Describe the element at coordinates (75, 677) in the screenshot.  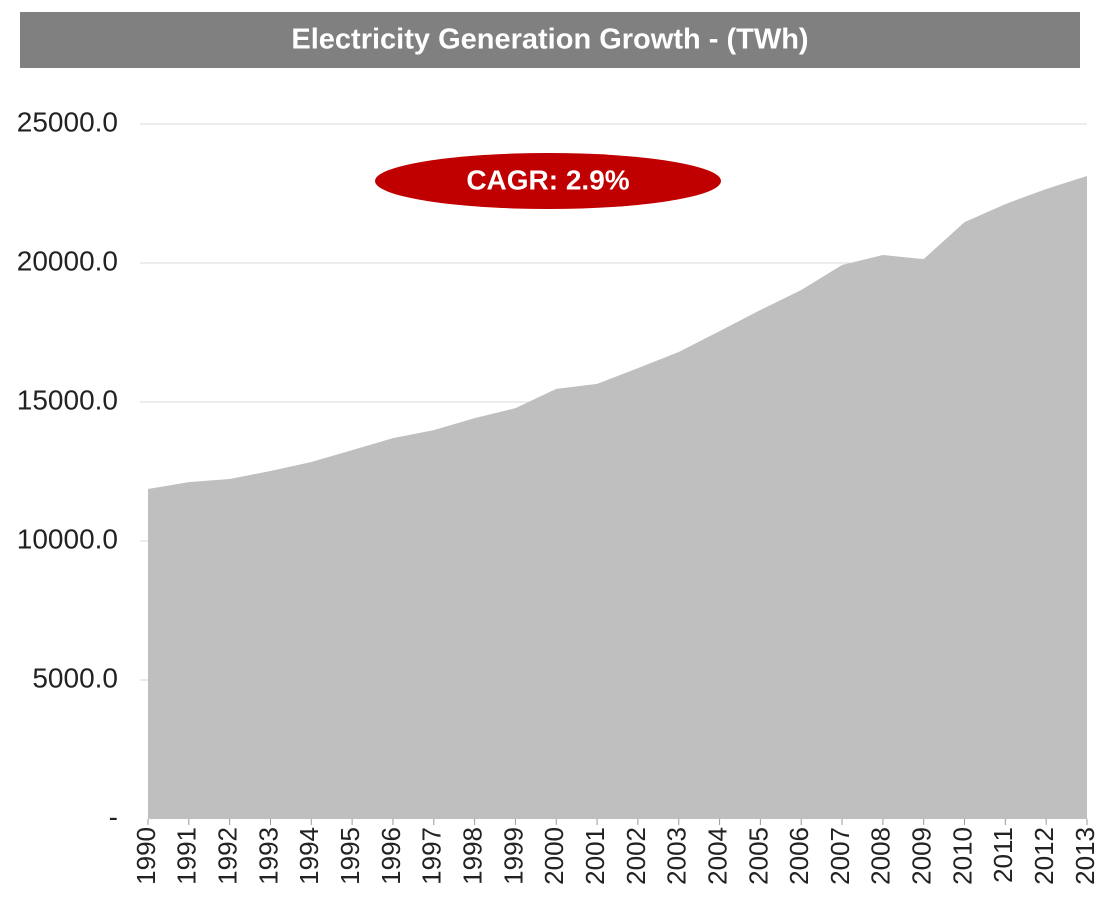
I see `y-tick-label: 5000.0` at that location.